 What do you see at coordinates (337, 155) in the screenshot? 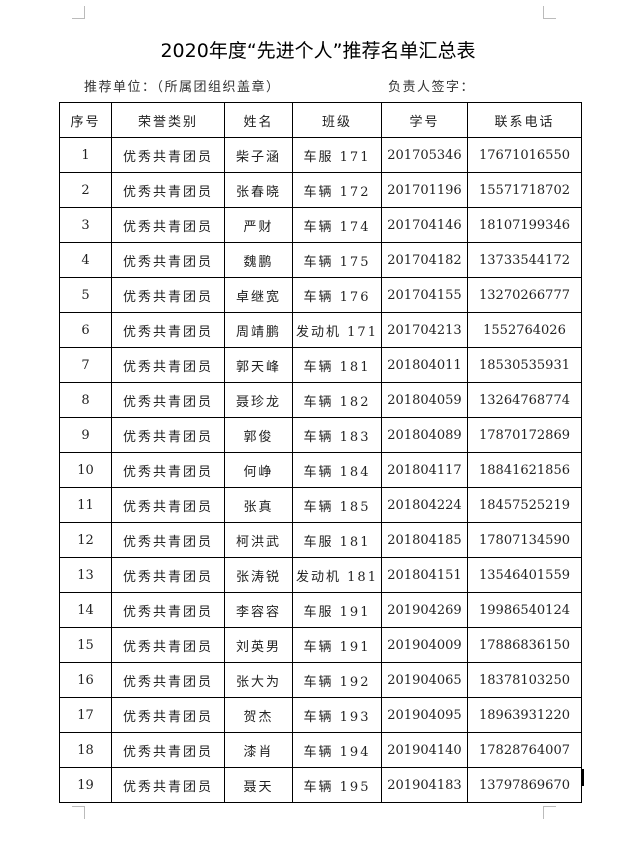
I see `cell-class: 车服 171` at bounding box center [337, 155].